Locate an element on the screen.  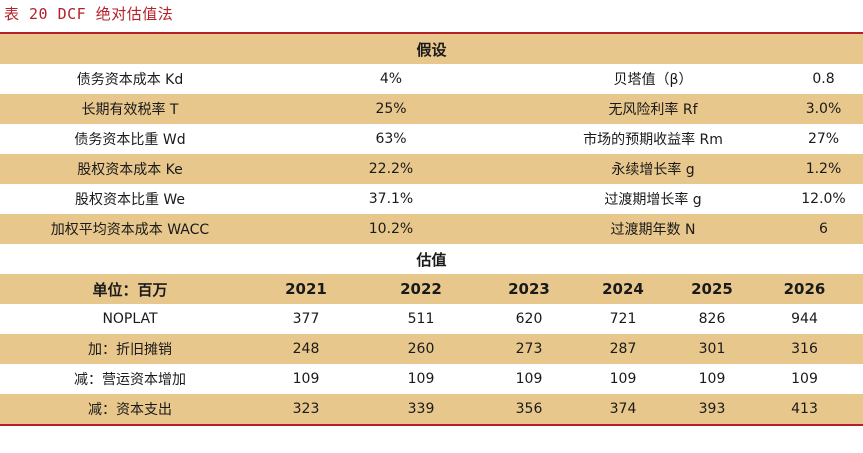
top-rule is located at coordinates (431, 33).